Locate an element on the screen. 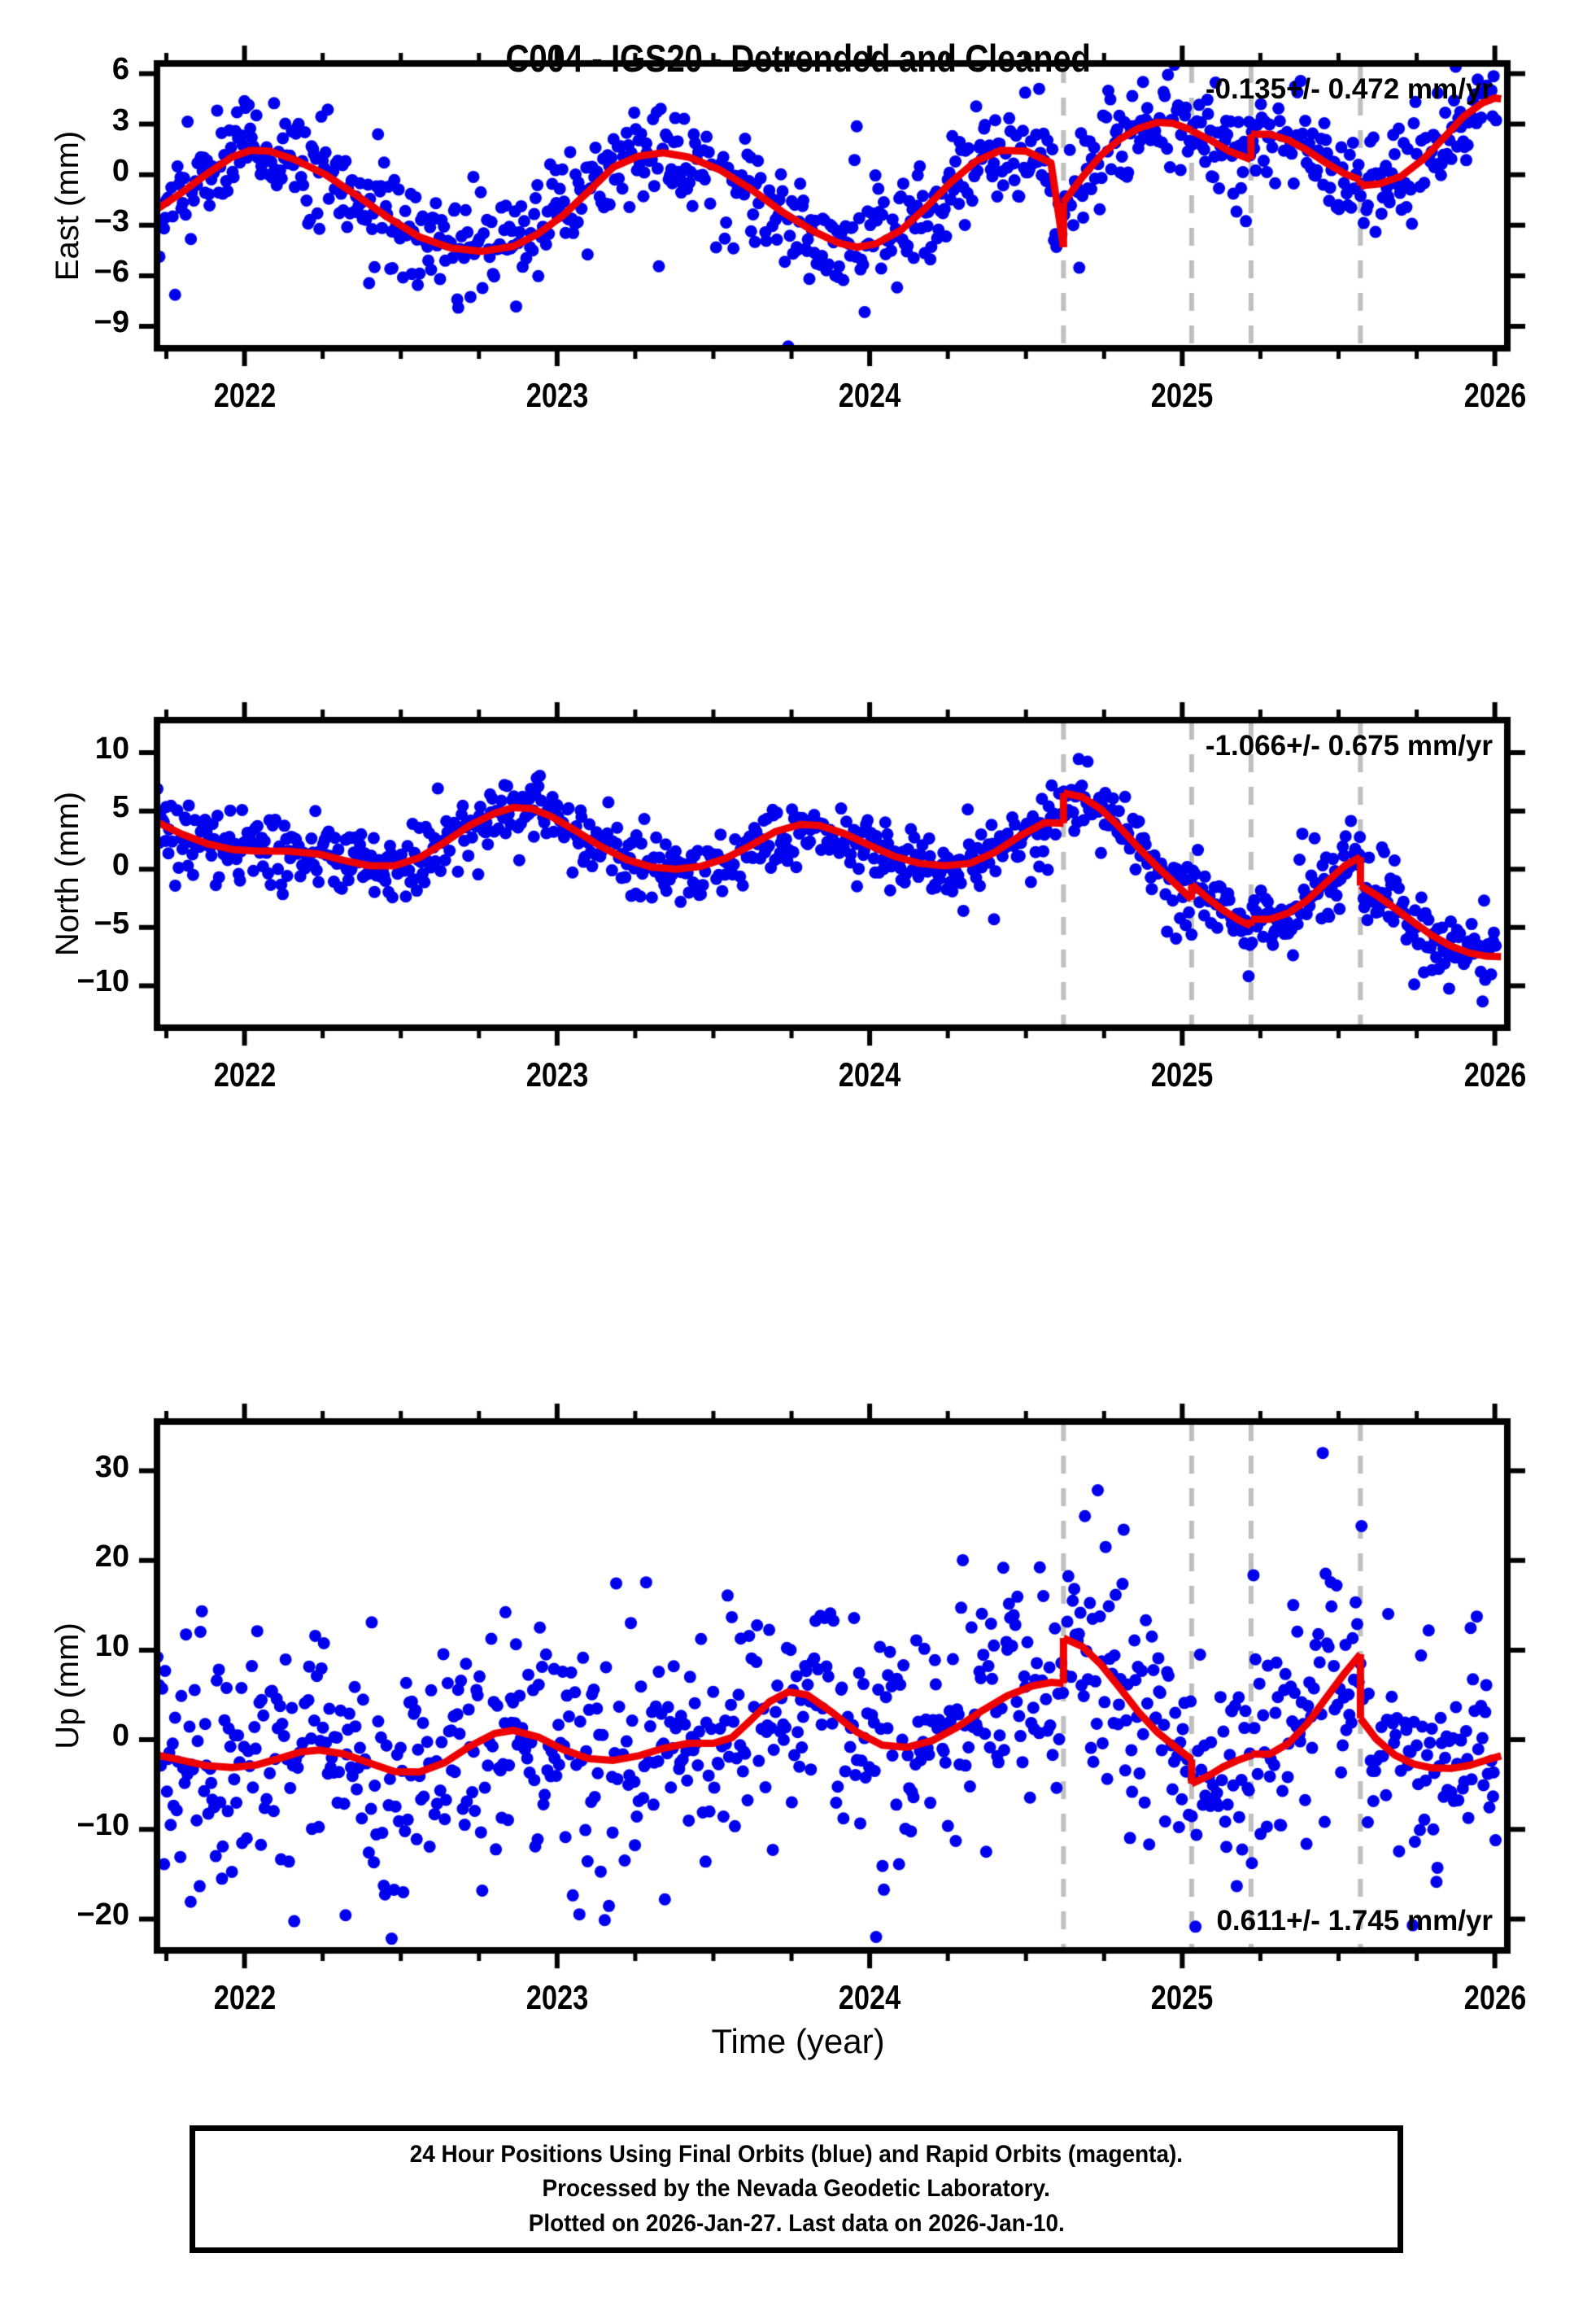 This screenshot has height=2306, width=1596. north-ytick-label: −10 is located at coordinates (102, 981).